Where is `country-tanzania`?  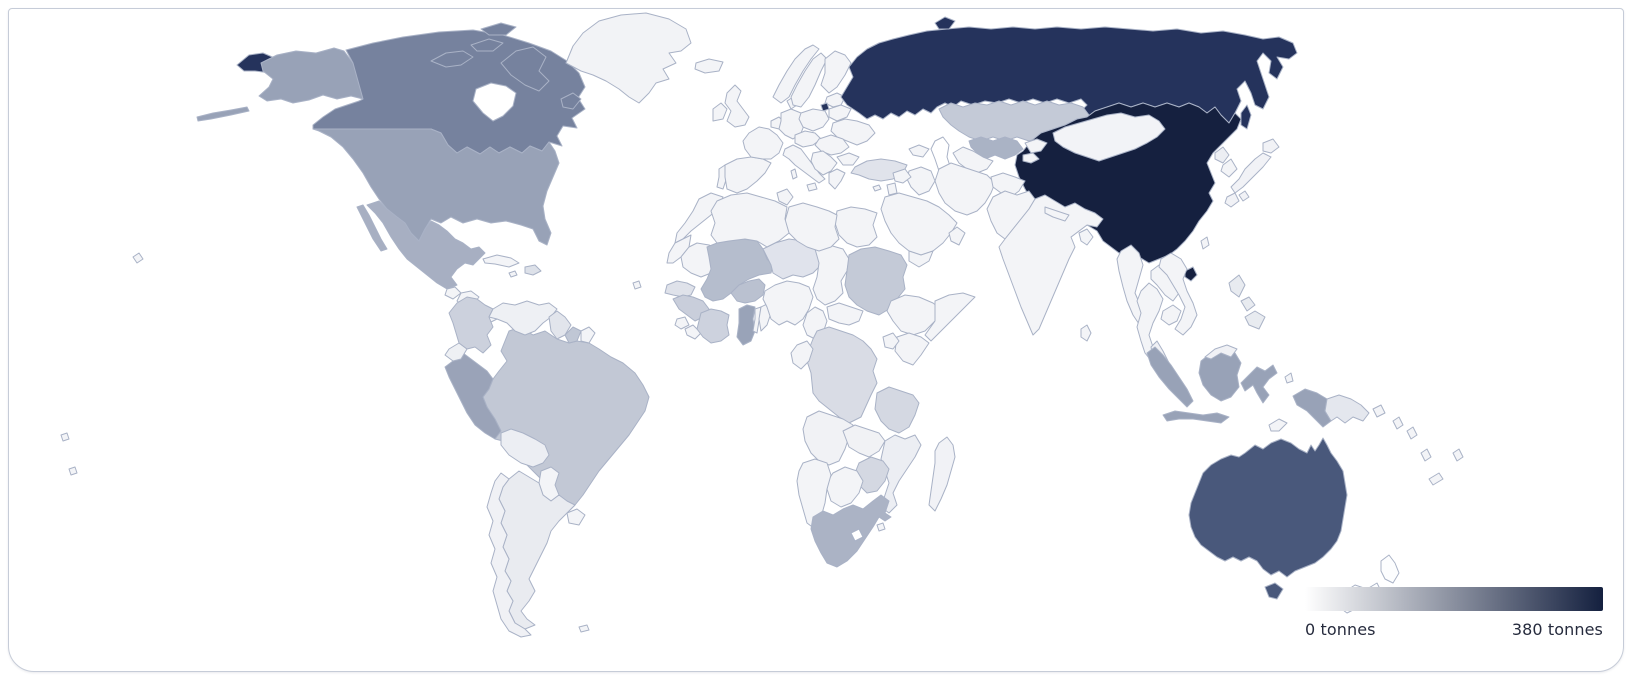
country-tanzania is located at coordinates (897, 410).